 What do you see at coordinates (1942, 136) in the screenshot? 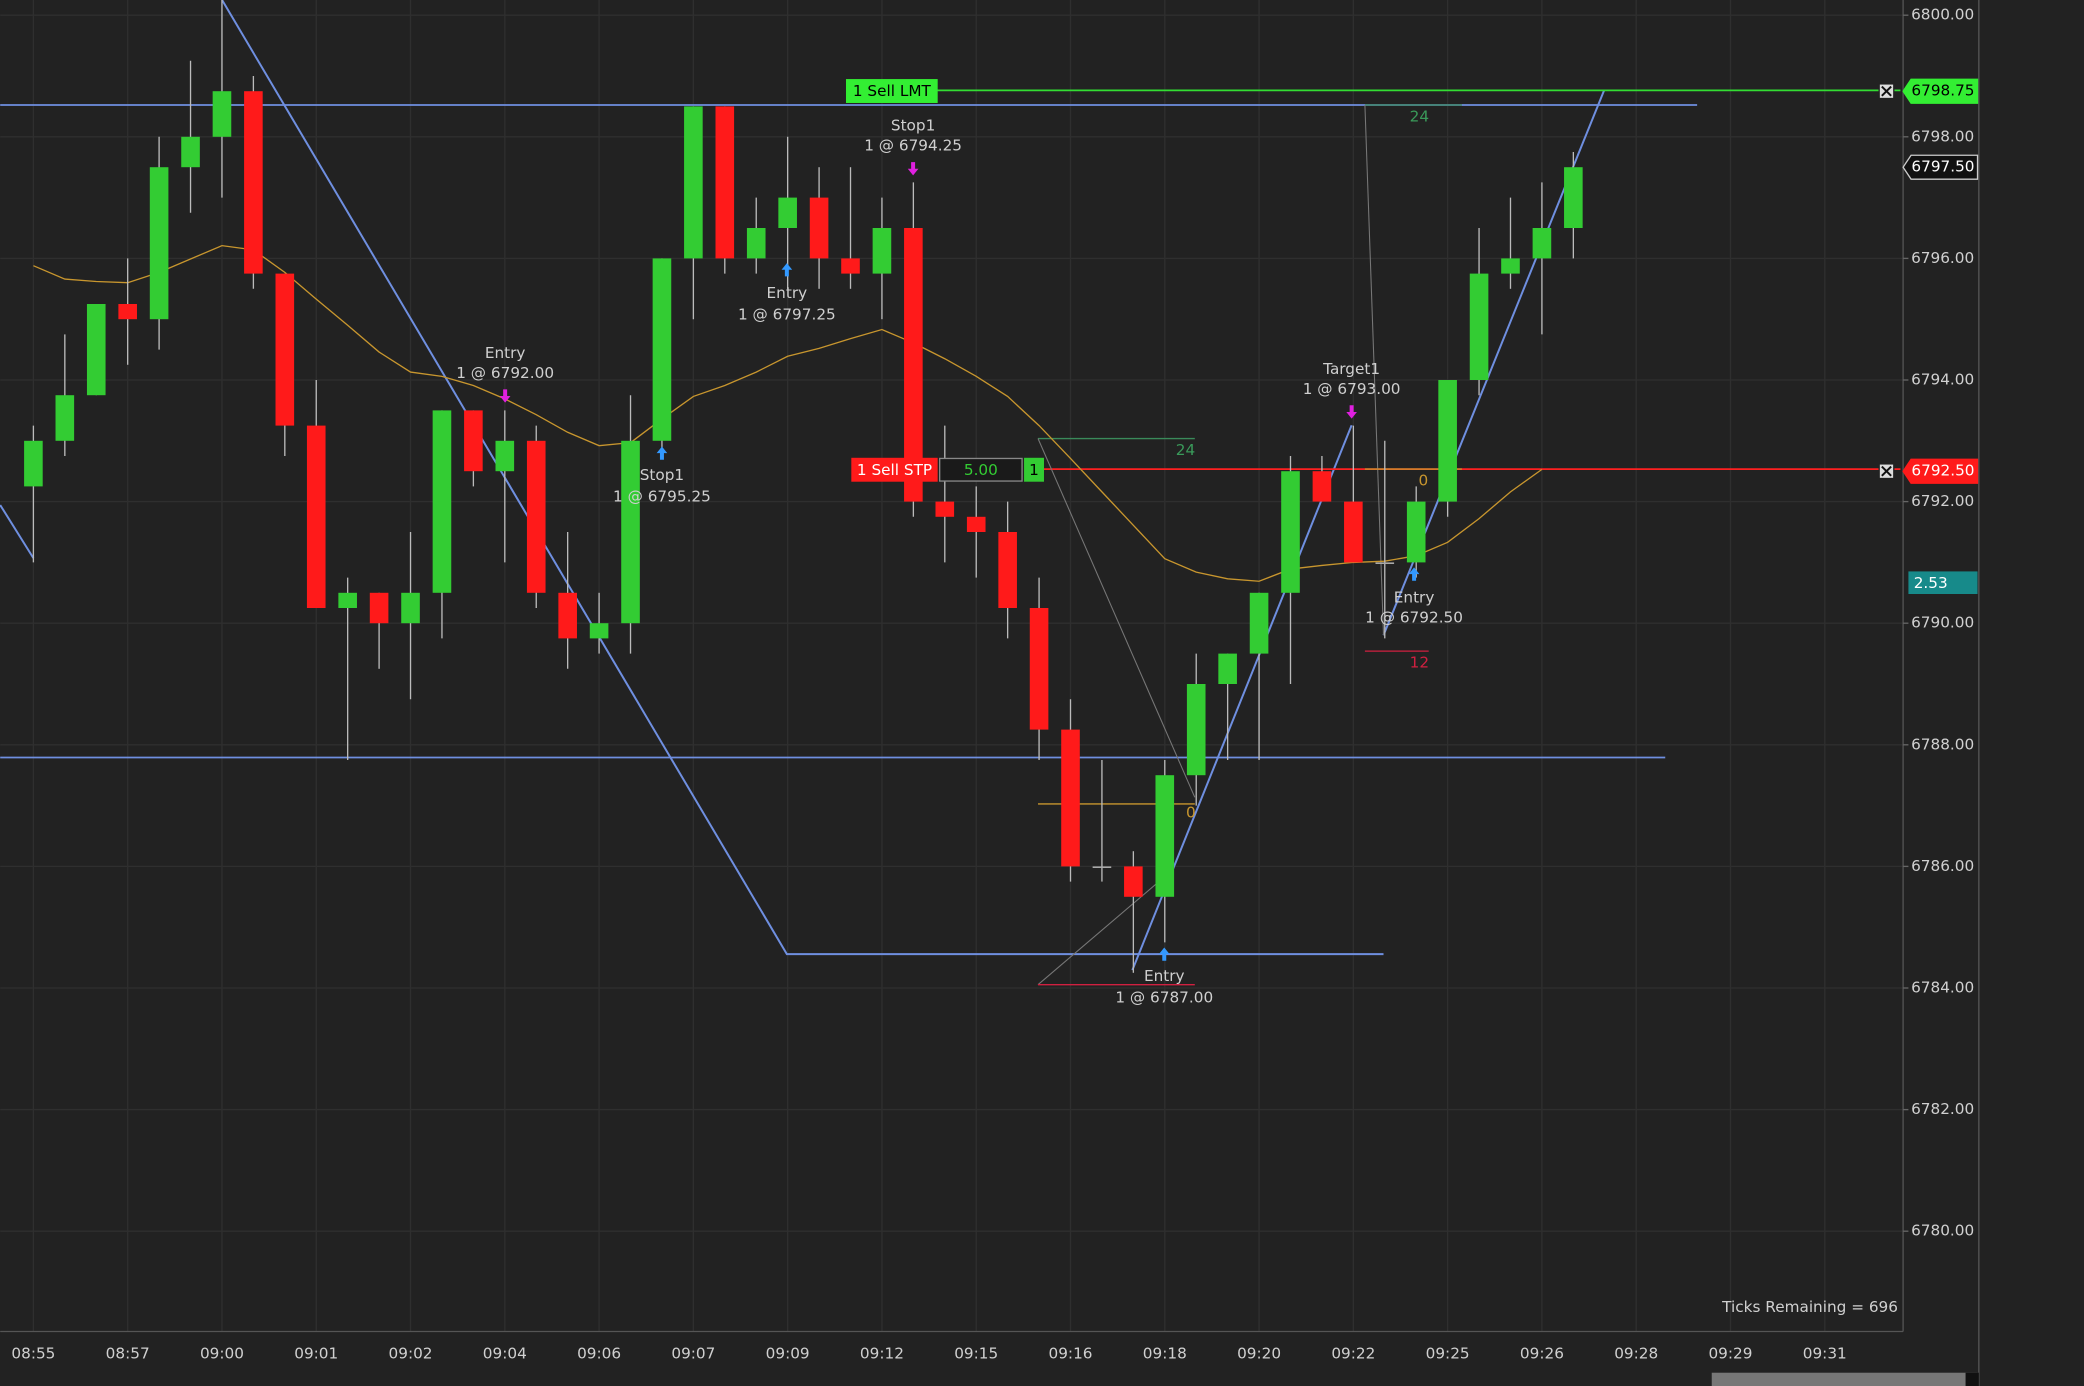
I see `y-tick-label: 6798.00` at bounding box center [1942, 136].